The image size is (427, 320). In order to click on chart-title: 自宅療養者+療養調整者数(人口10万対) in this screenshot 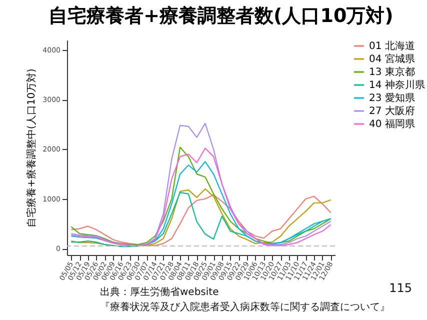, I will do `click(221, 16)`.